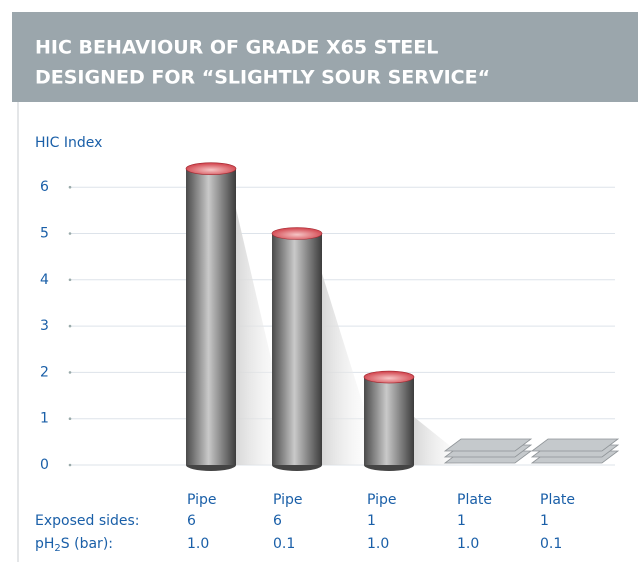 This screenshot has height=562, width=638. Describe the element at coordinates (44, 234) in the screenshot. I see `y-tick-label: 5` at that location.